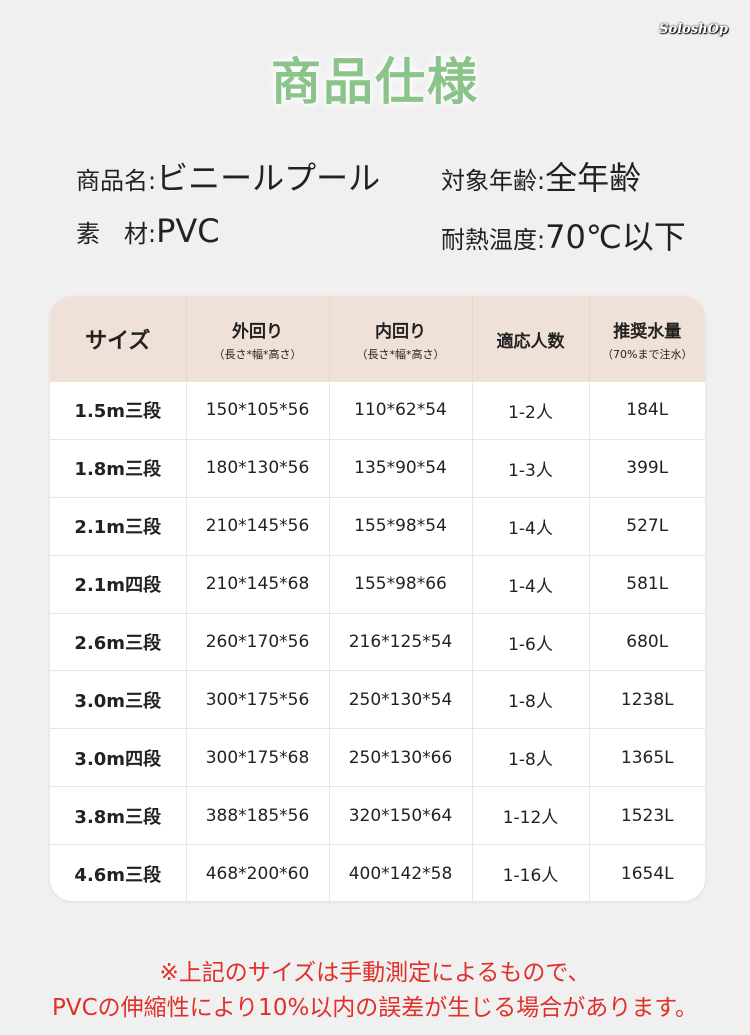  What do you see at coordinates (646, 758) in the screenshot?
I see `cell-water: 1365L` at bounding box center [646, 758].